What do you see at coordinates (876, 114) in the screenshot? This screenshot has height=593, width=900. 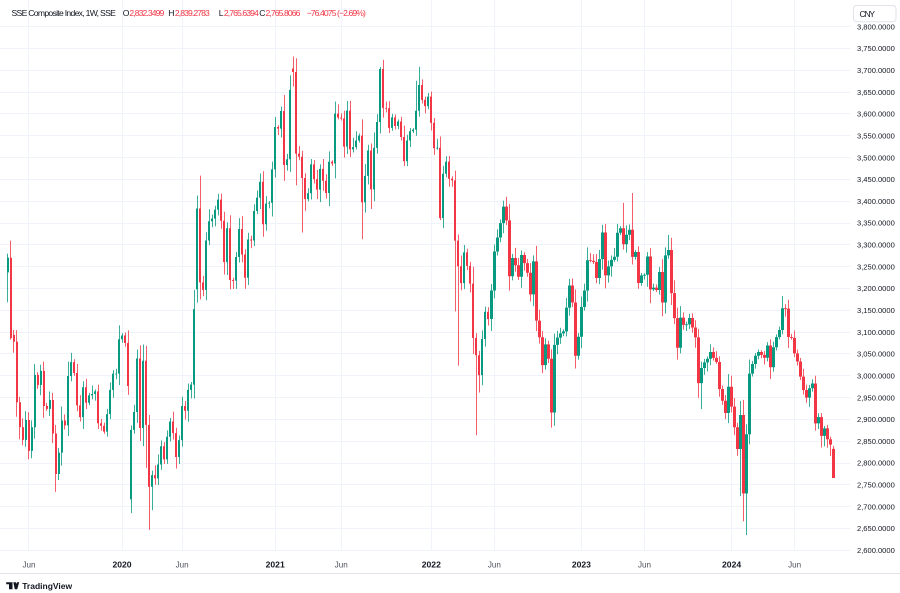 I see `svg-text: 3,600.0000` at bounding box center [876, 114].